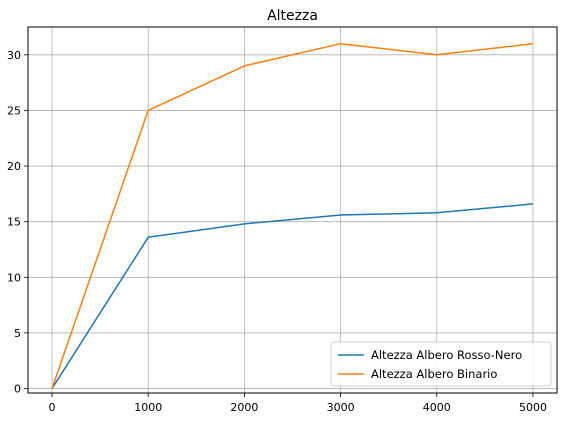  I want to click on y-tick-label: 30, so click(14, 55).